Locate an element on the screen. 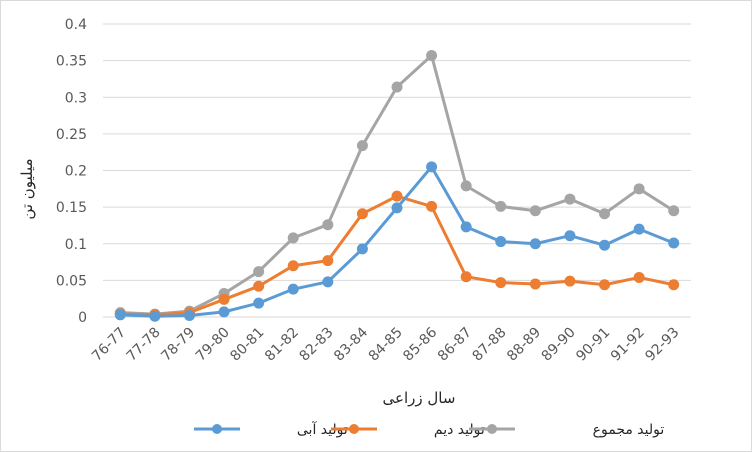  x-axis-title: سال زراعی is located at coordinates (419, 398).